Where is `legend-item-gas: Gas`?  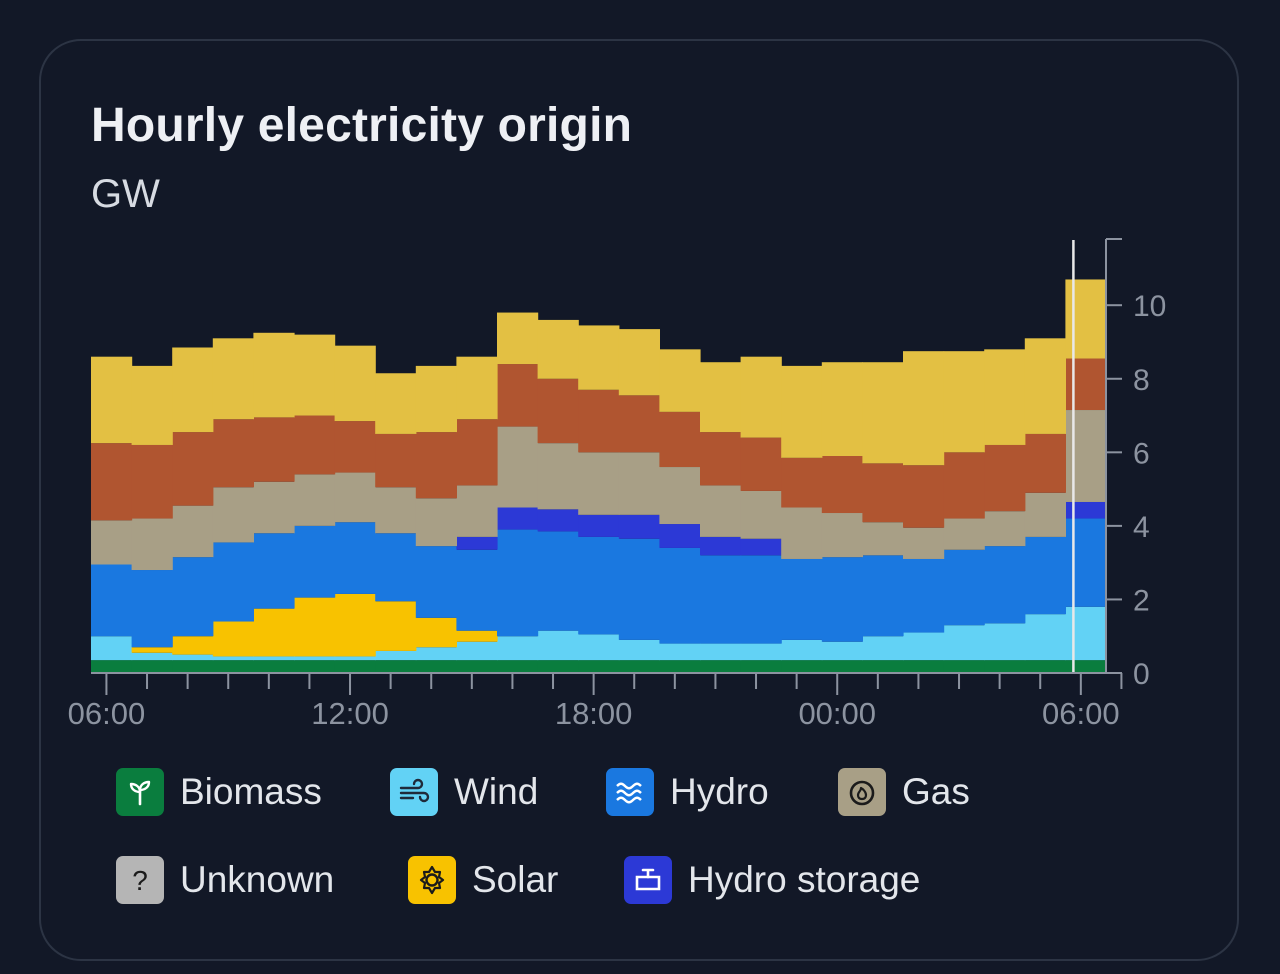 legend-item-gas: Gas is located at coordinates (904, 792).